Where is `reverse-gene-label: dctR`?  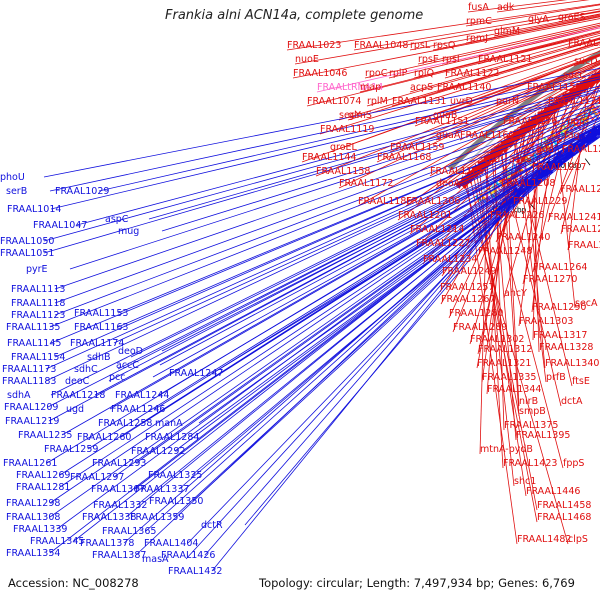
reverse-gene-label: dctR is located at coordinates (212, 525).